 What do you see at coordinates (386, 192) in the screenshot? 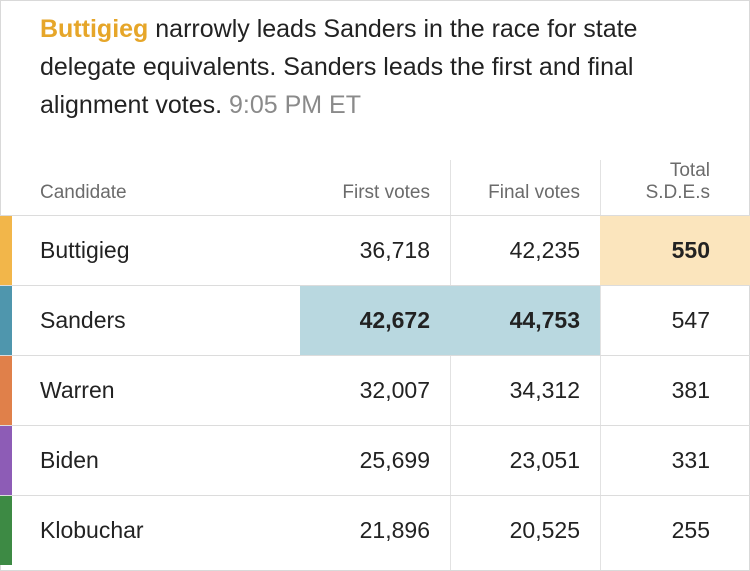
I see `column-header-first-votes: First votes` at bounding box center [386, 192].